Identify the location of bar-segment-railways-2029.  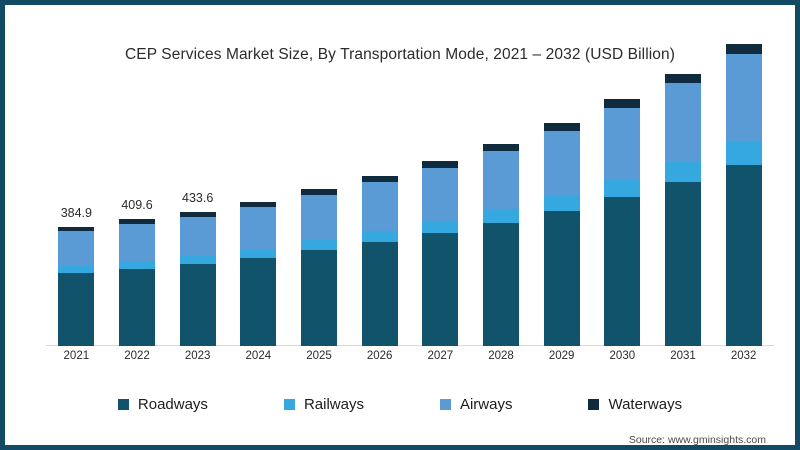
(561, 203).